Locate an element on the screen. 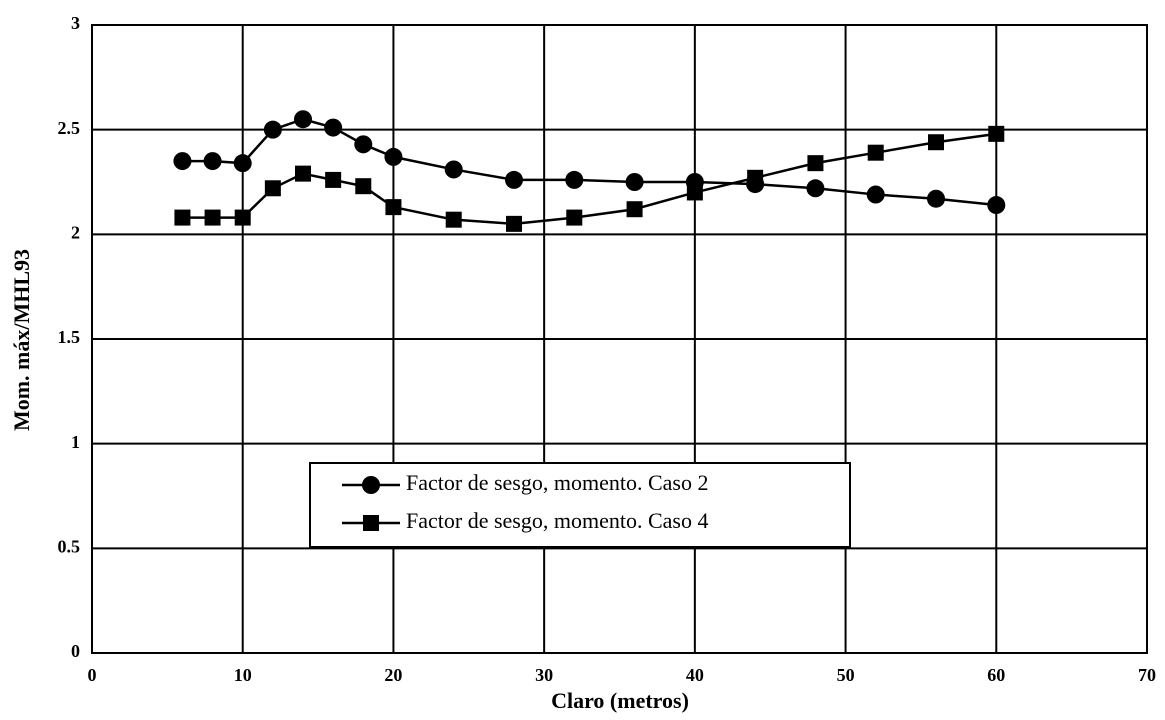 The width and height of the screenshot is (1165, 720). y-tick-label: 2.5 is located at coordinates (69, 128).